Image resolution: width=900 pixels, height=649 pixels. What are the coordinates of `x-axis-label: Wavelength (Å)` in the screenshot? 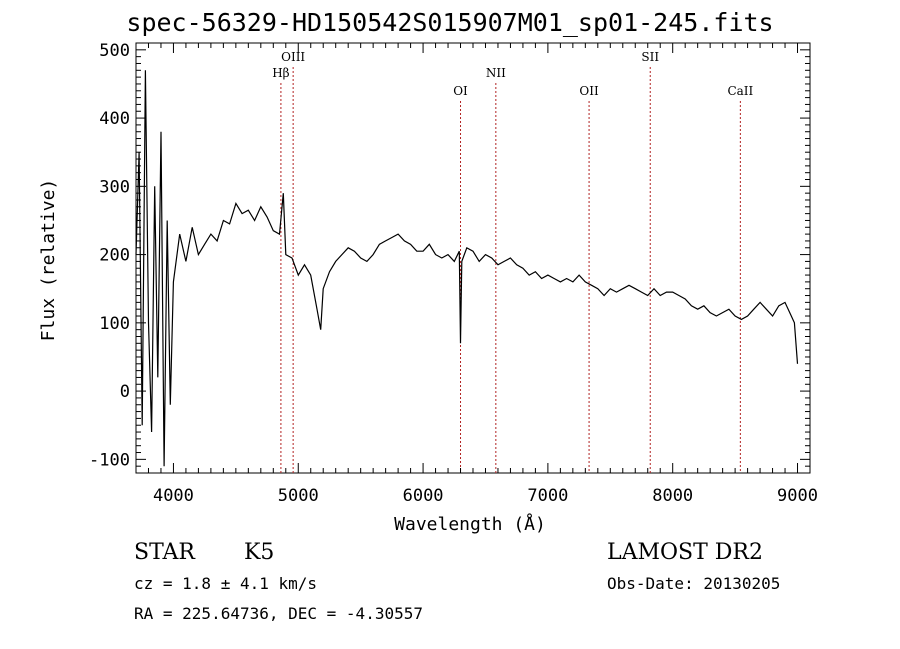 It's located at (470, 524).